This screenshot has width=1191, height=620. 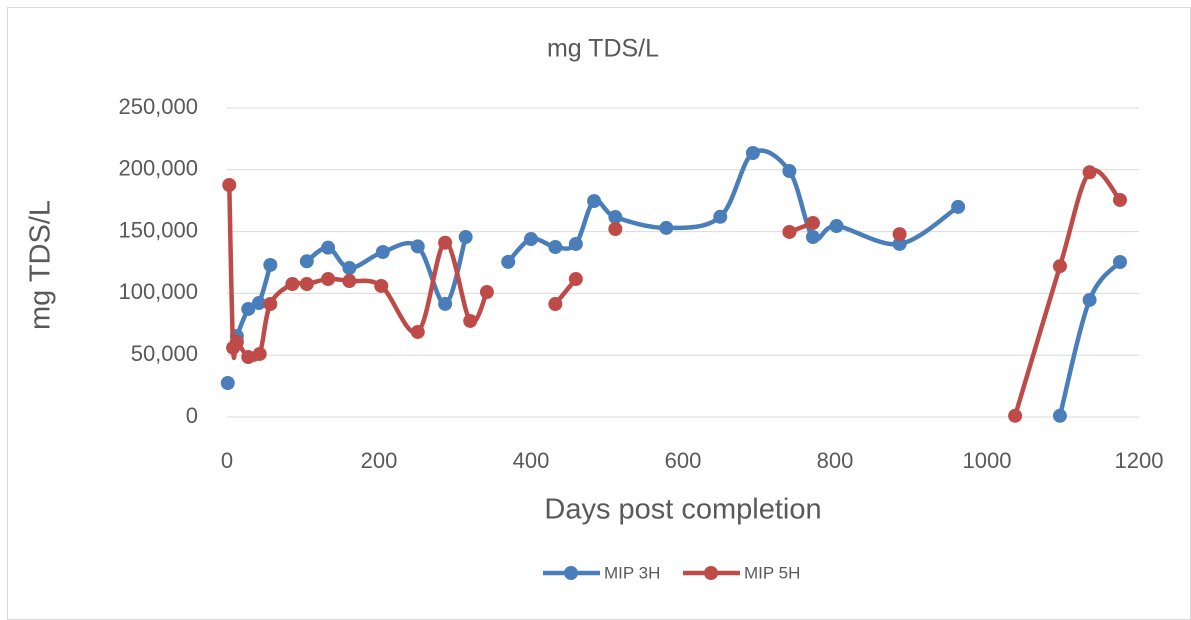 What do you see at coordinates (632, 572) in the screenshot?
I see `legend-label: MIP 3H` at bounding box center [632, 572].